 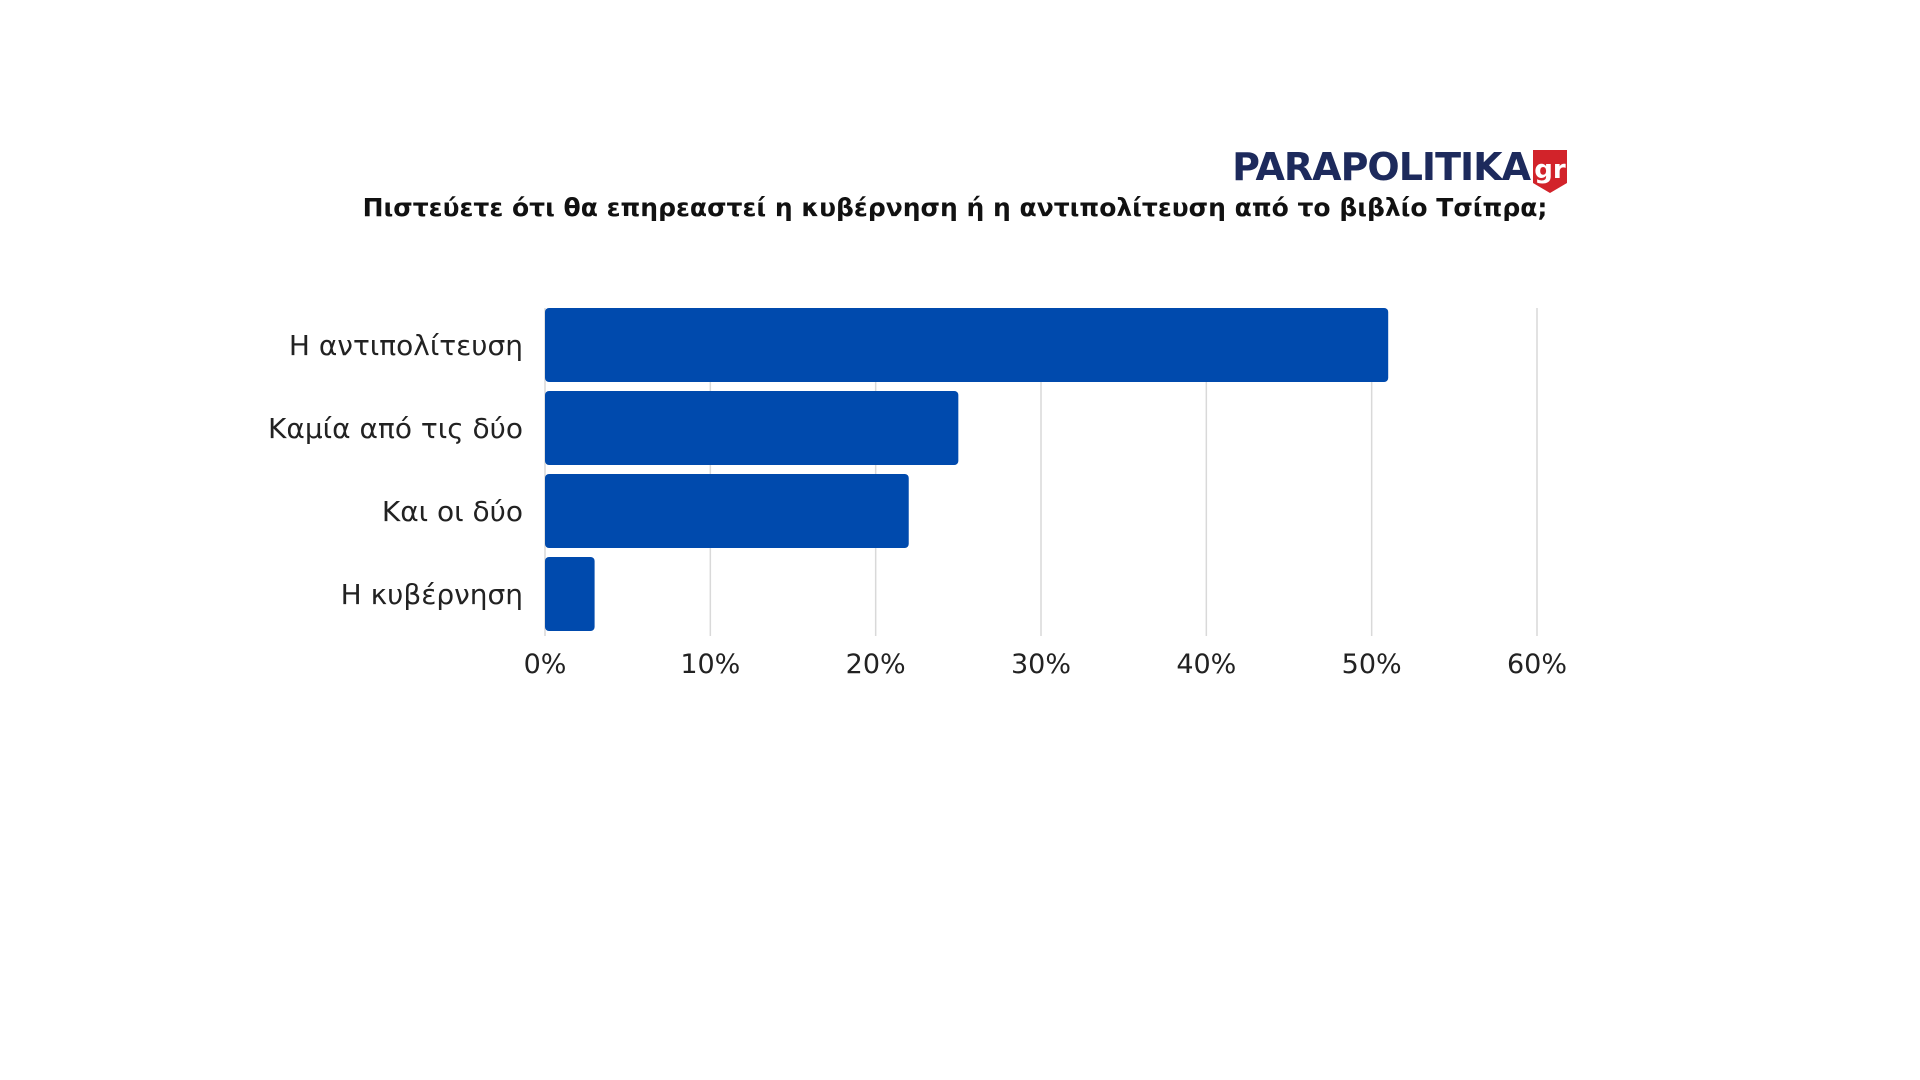 I want to click on logo: PARAPOLITIKA gr, so click(x=1399, y=169).